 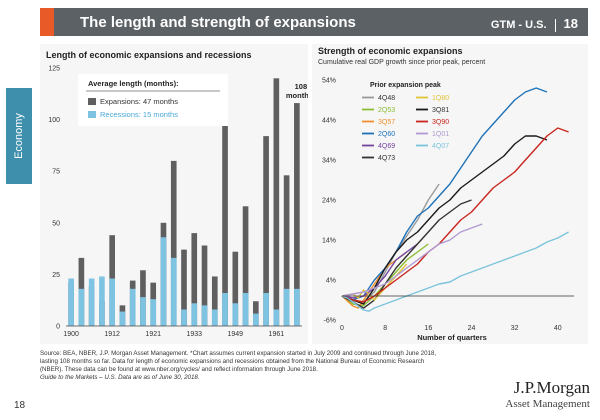 I want to click on legend-label-4q07: 4Q07, so click(x=440, y=146).